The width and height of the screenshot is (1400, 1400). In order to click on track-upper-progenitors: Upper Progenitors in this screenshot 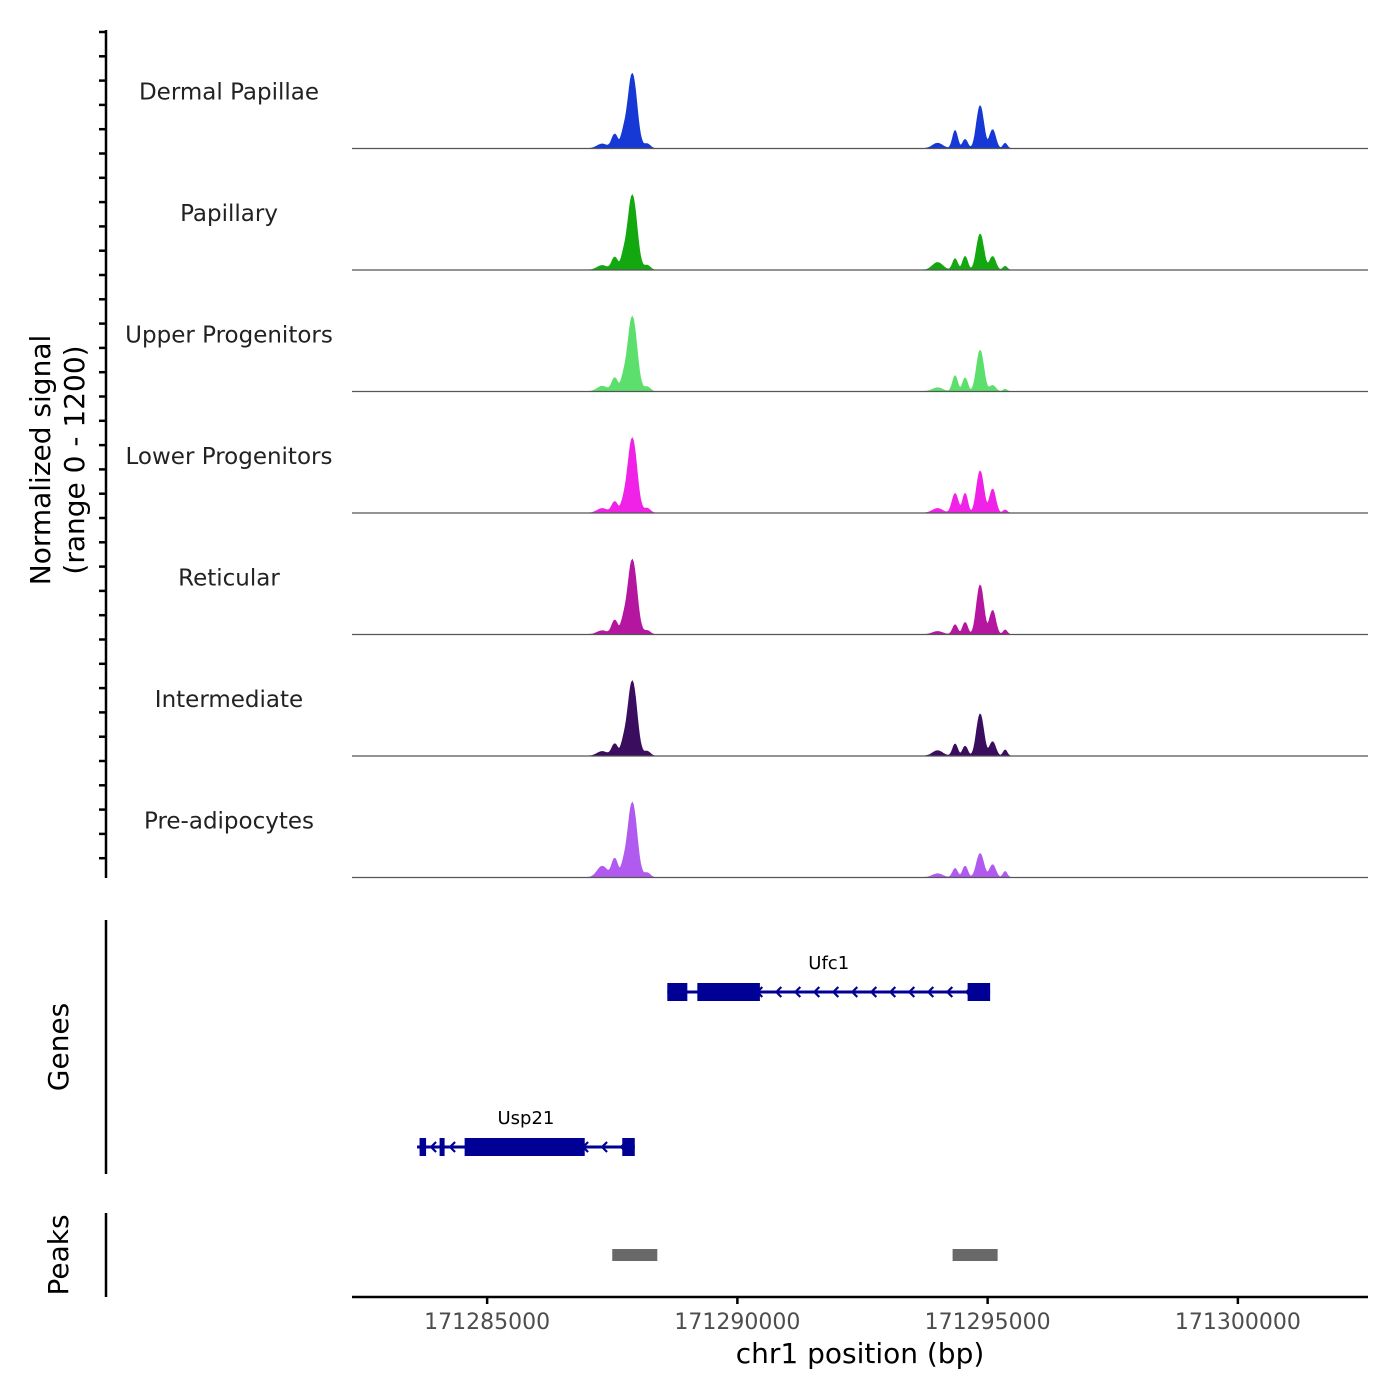, I will do `click(746, 354)`.